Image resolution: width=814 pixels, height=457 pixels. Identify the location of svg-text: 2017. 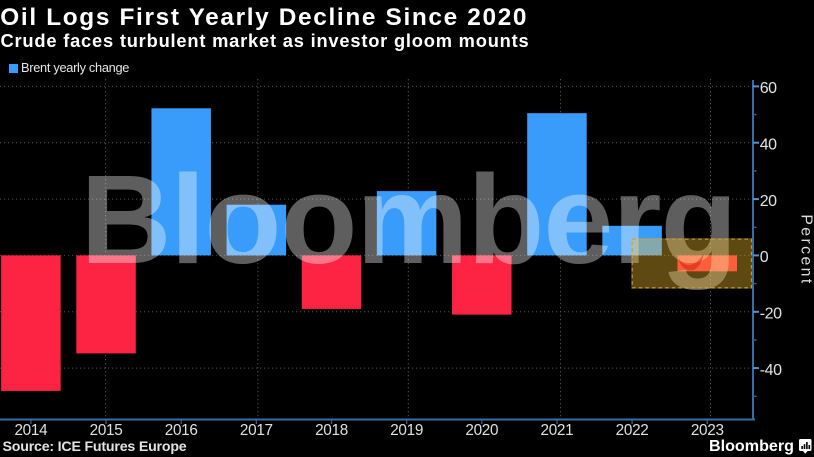
(256, 430).